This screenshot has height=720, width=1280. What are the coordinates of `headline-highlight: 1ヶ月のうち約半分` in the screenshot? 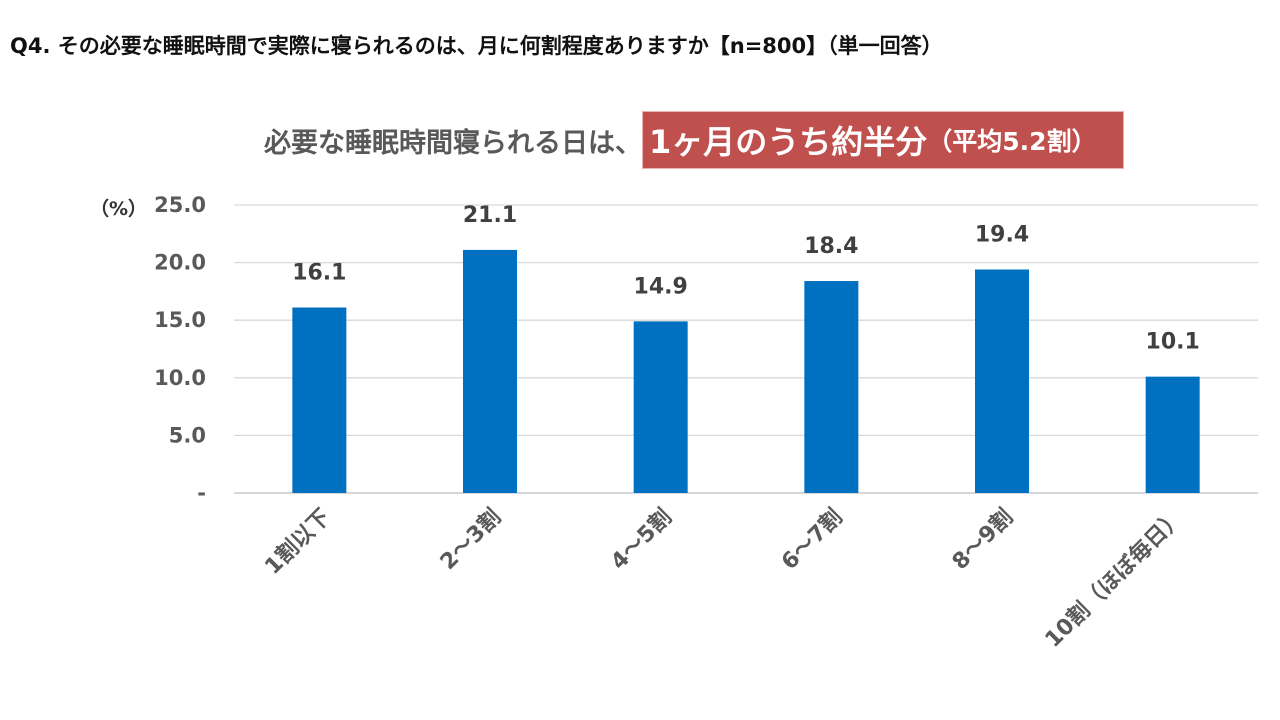 It's located at (788, 142).